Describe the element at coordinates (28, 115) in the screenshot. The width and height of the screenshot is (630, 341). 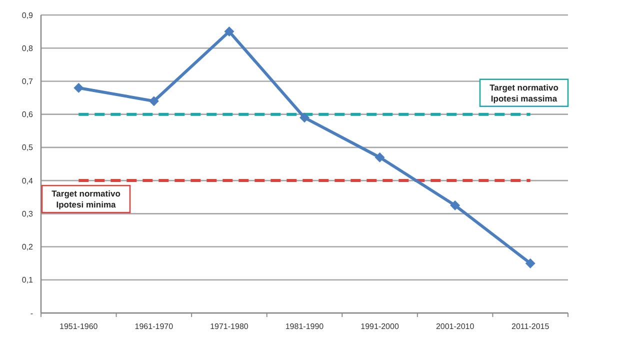
I see `y-tick-label: 0,6` at that location.